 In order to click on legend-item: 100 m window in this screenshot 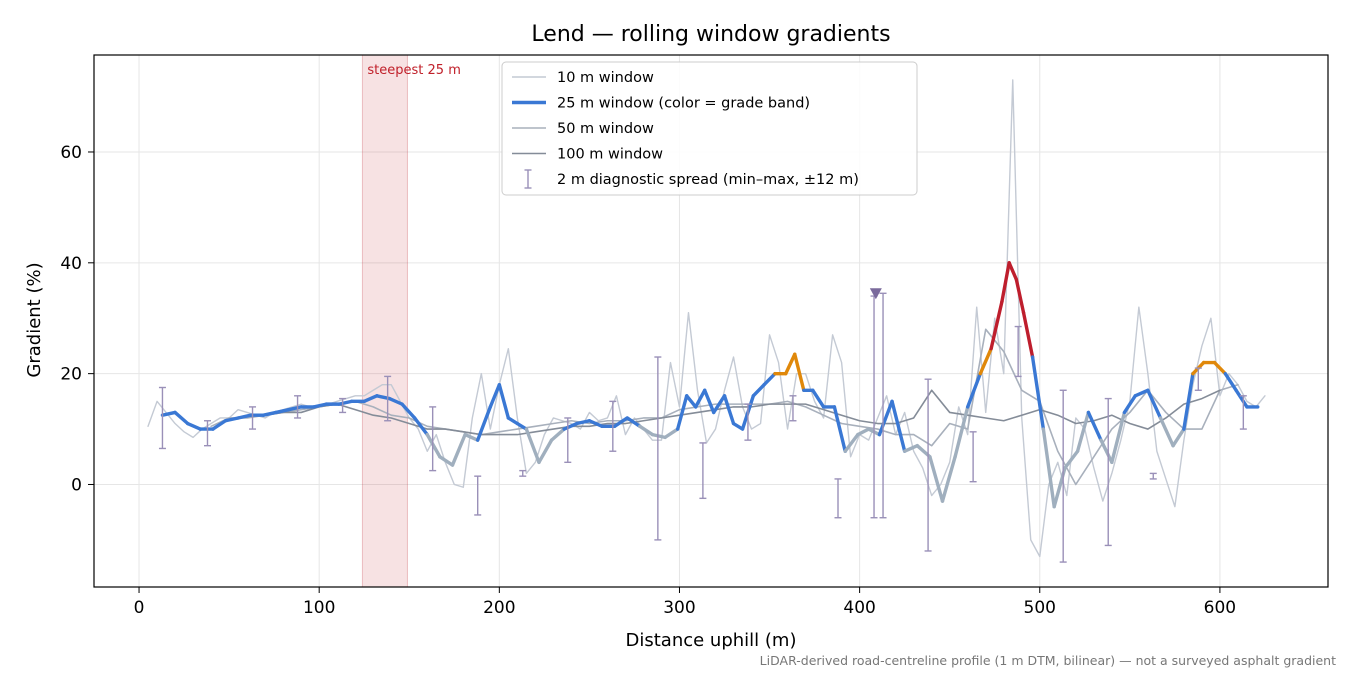, I will do `click(587, 155)`.